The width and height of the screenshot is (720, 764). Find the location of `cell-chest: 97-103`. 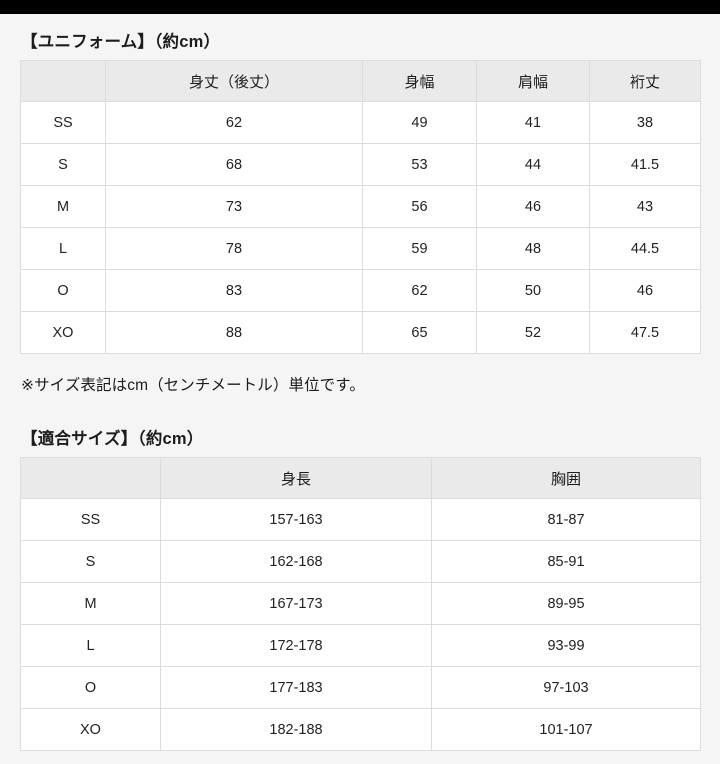

cell-chest: 97-103 is located at coordinates (566, 687).